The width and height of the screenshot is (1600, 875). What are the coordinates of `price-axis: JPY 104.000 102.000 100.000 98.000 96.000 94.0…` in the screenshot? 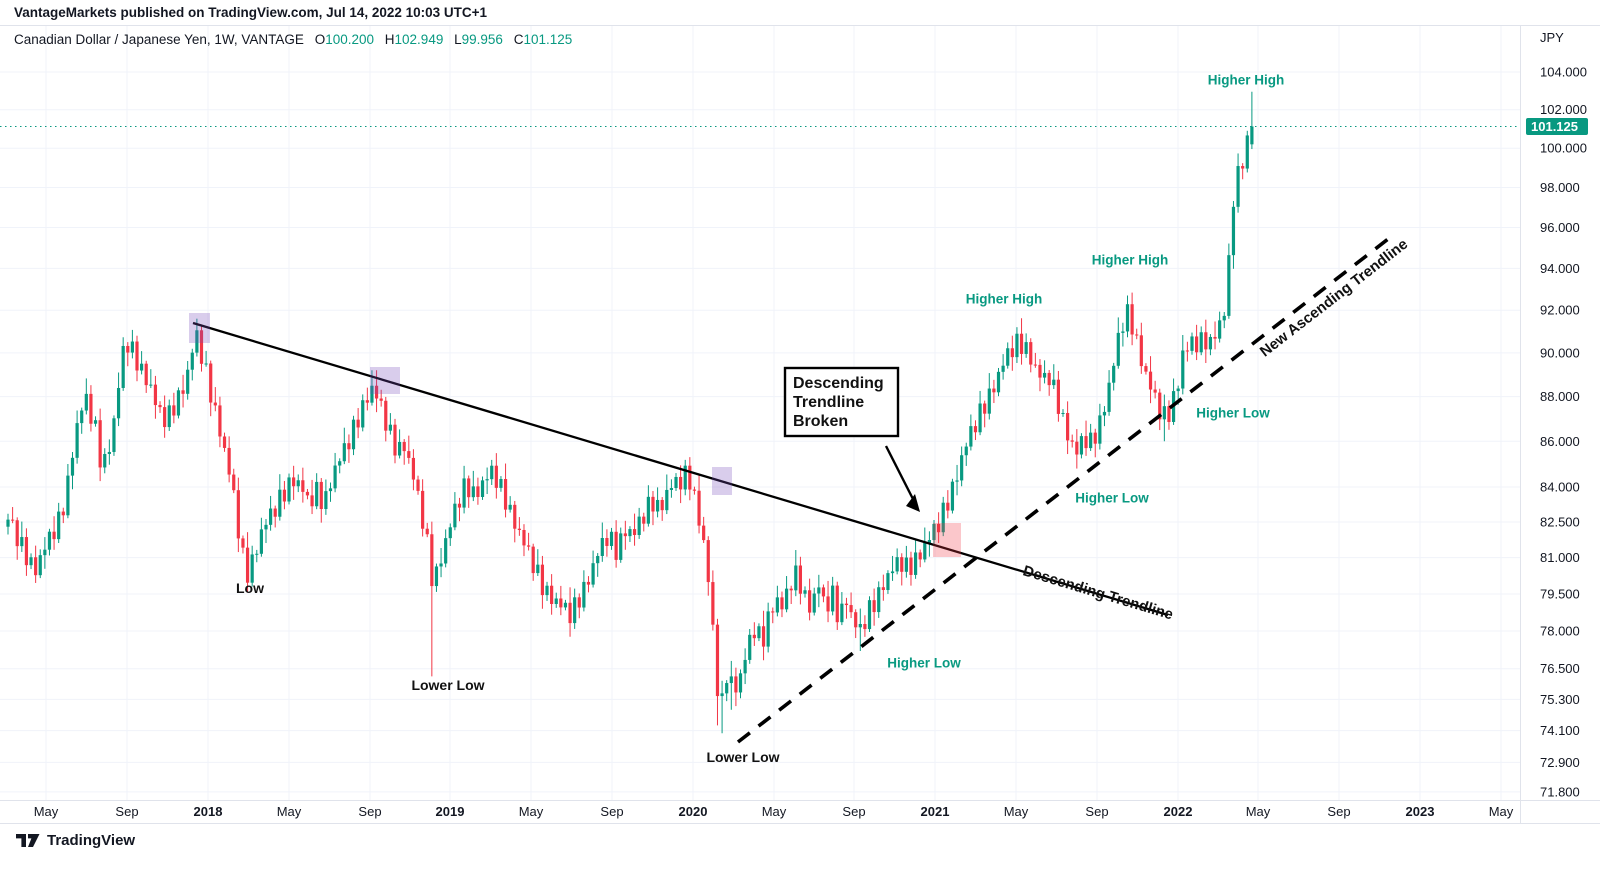 It's located at (1557, 414).